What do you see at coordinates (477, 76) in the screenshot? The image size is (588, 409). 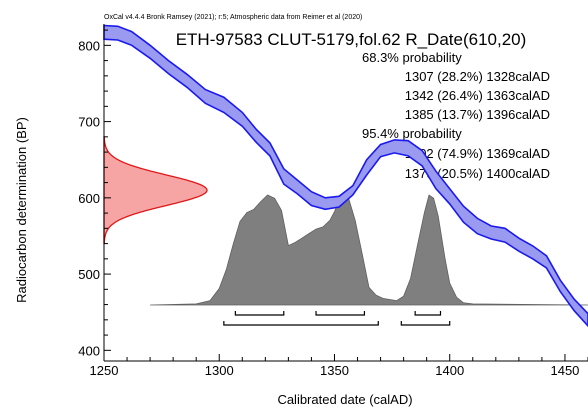 I see `prob-68-range-1: 1307 (28.2%) 1328calAD` at bounding box center [477, 76].